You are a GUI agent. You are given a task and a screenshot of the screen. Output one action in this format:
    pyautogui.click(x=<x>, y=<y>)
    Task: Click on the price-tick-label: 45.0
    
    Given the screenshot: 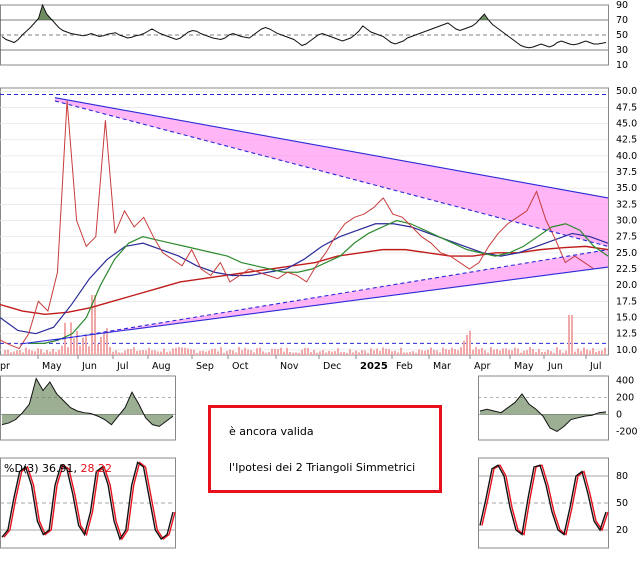 What is the action you would take?
    pyautogui.click(x=626, y=124)
    